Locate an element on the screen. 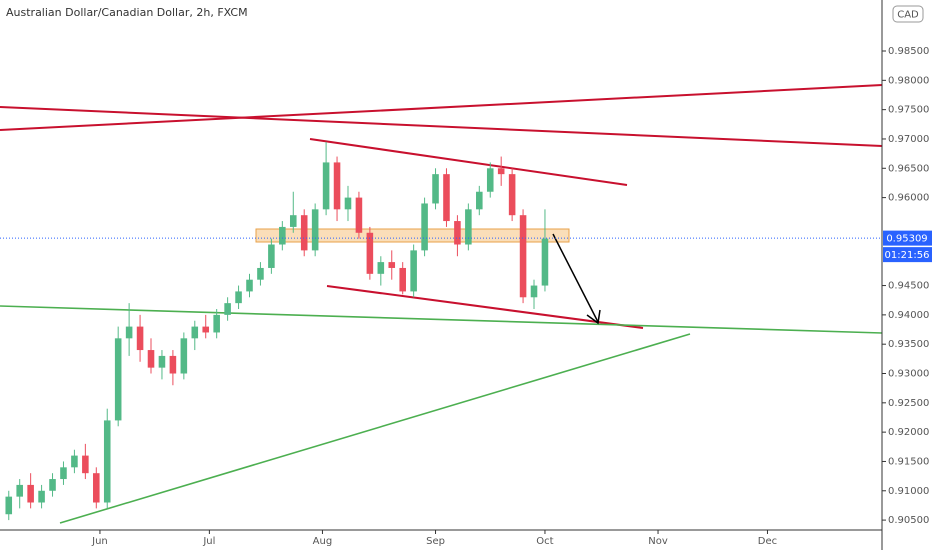  currency-badge is located at coordinates (908, 14).